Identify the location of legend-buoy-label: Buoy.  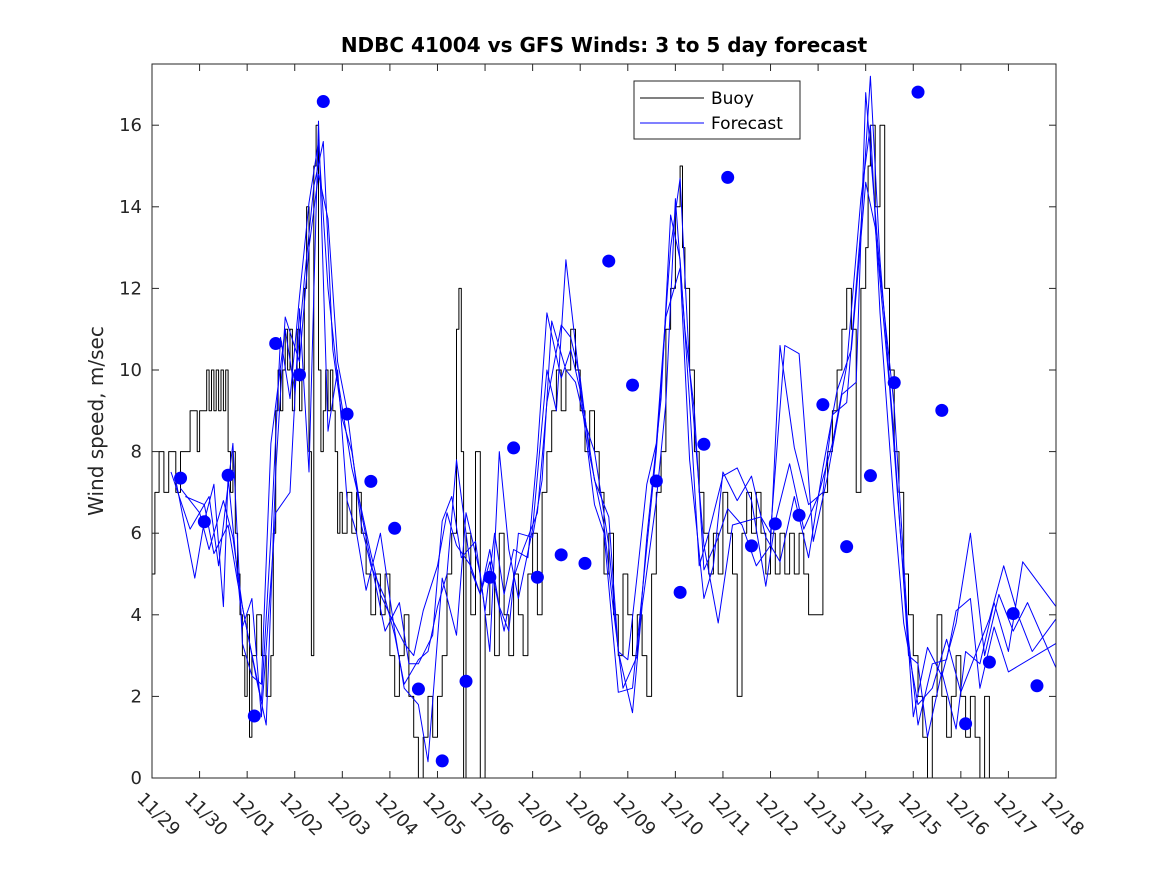
(732, 99).